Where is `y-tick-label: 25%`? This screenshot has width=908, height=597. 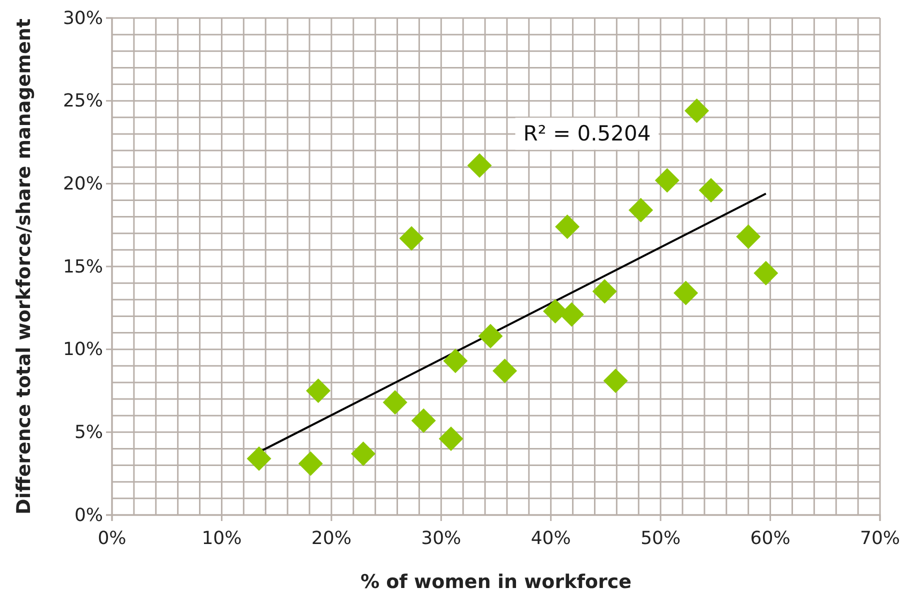
y-tick-label: 25% is located at coordinates (82, 101).